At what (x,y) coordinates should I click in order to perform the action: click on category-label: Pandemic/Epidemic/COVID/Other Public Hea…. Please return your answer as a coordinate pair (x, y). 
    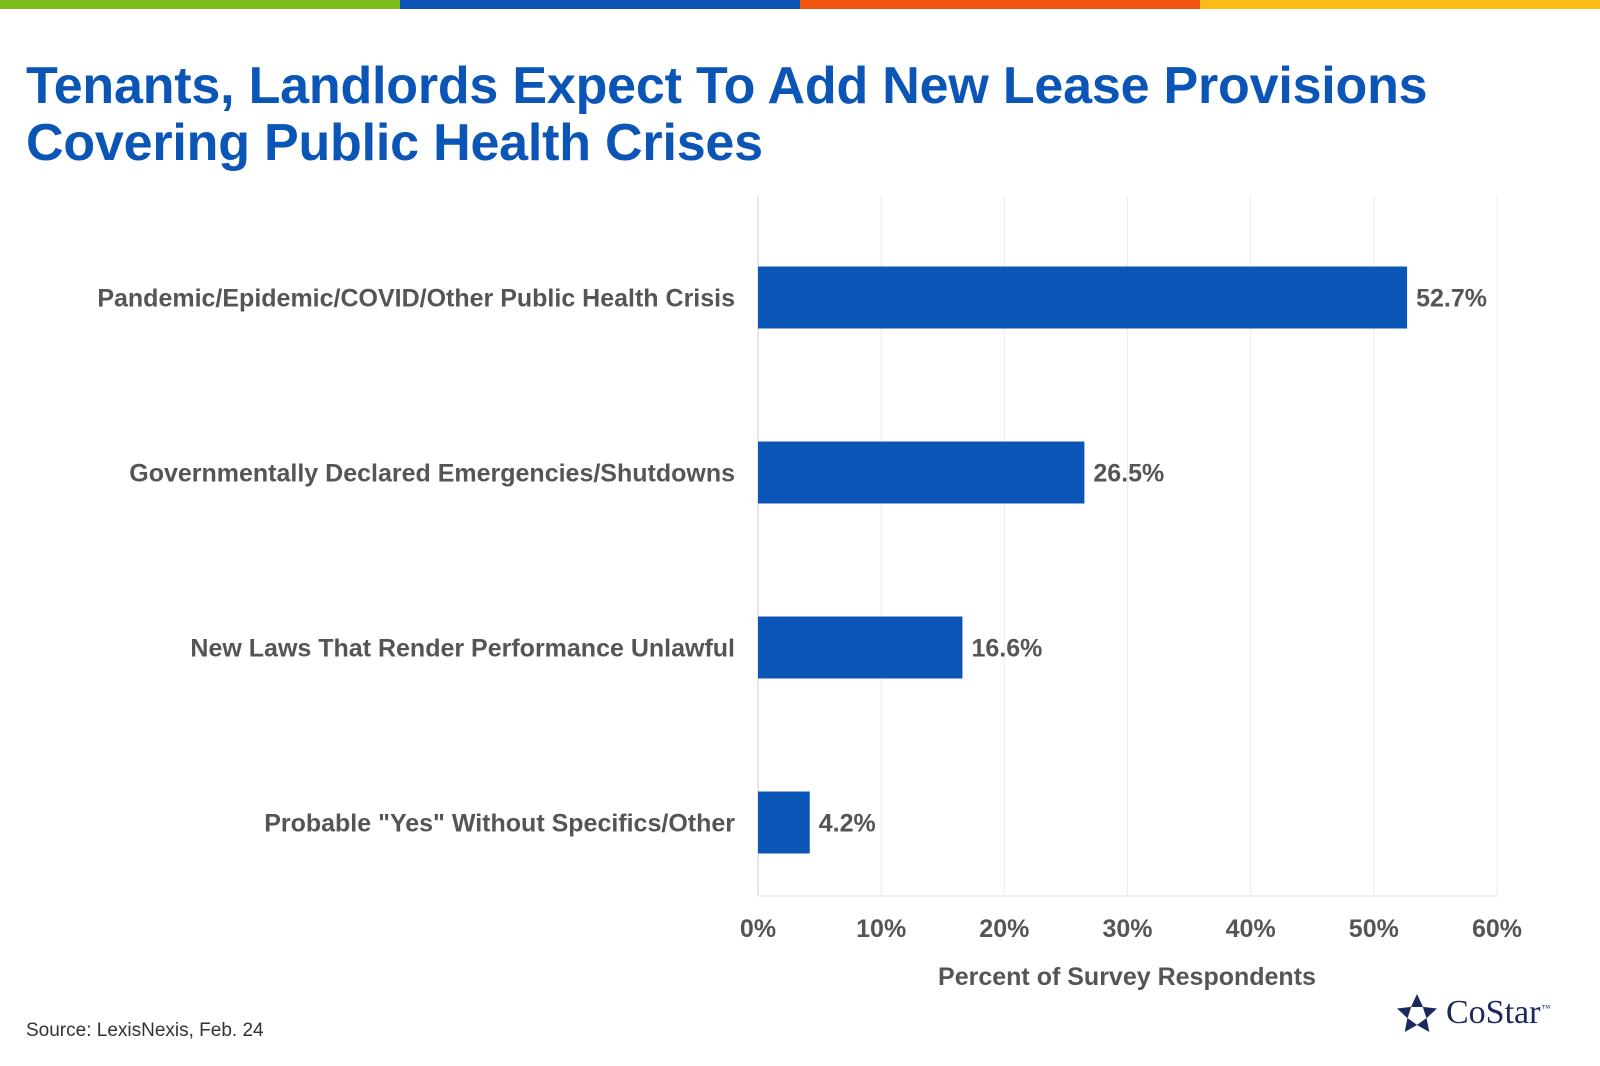
    Looking at the image, I should click on (416, 299).